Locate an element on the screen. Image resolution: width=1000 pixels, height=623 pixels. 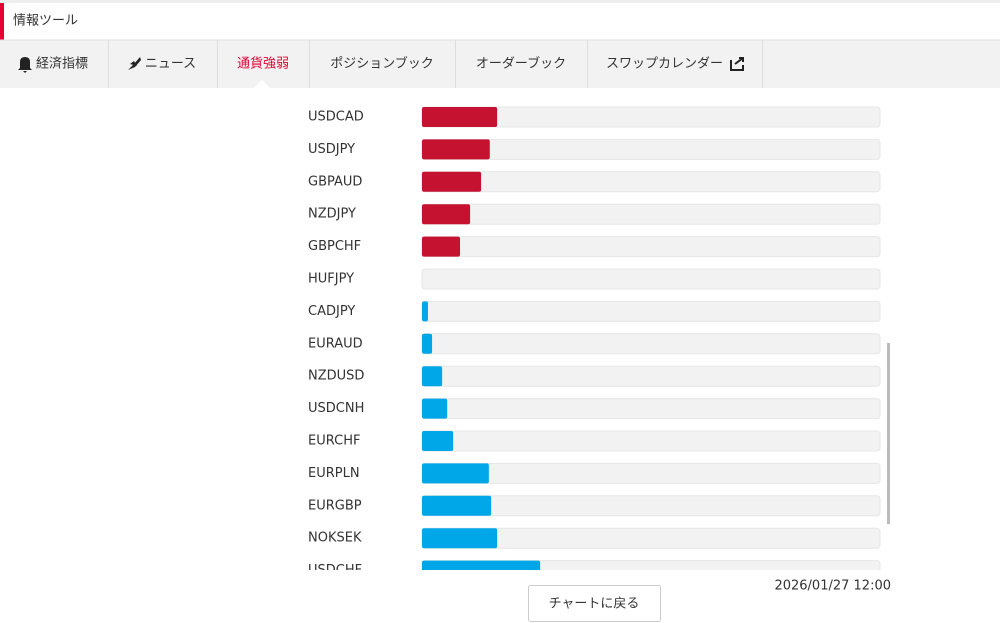
pair-label: EURPLN is located at coordinates (334, 473).